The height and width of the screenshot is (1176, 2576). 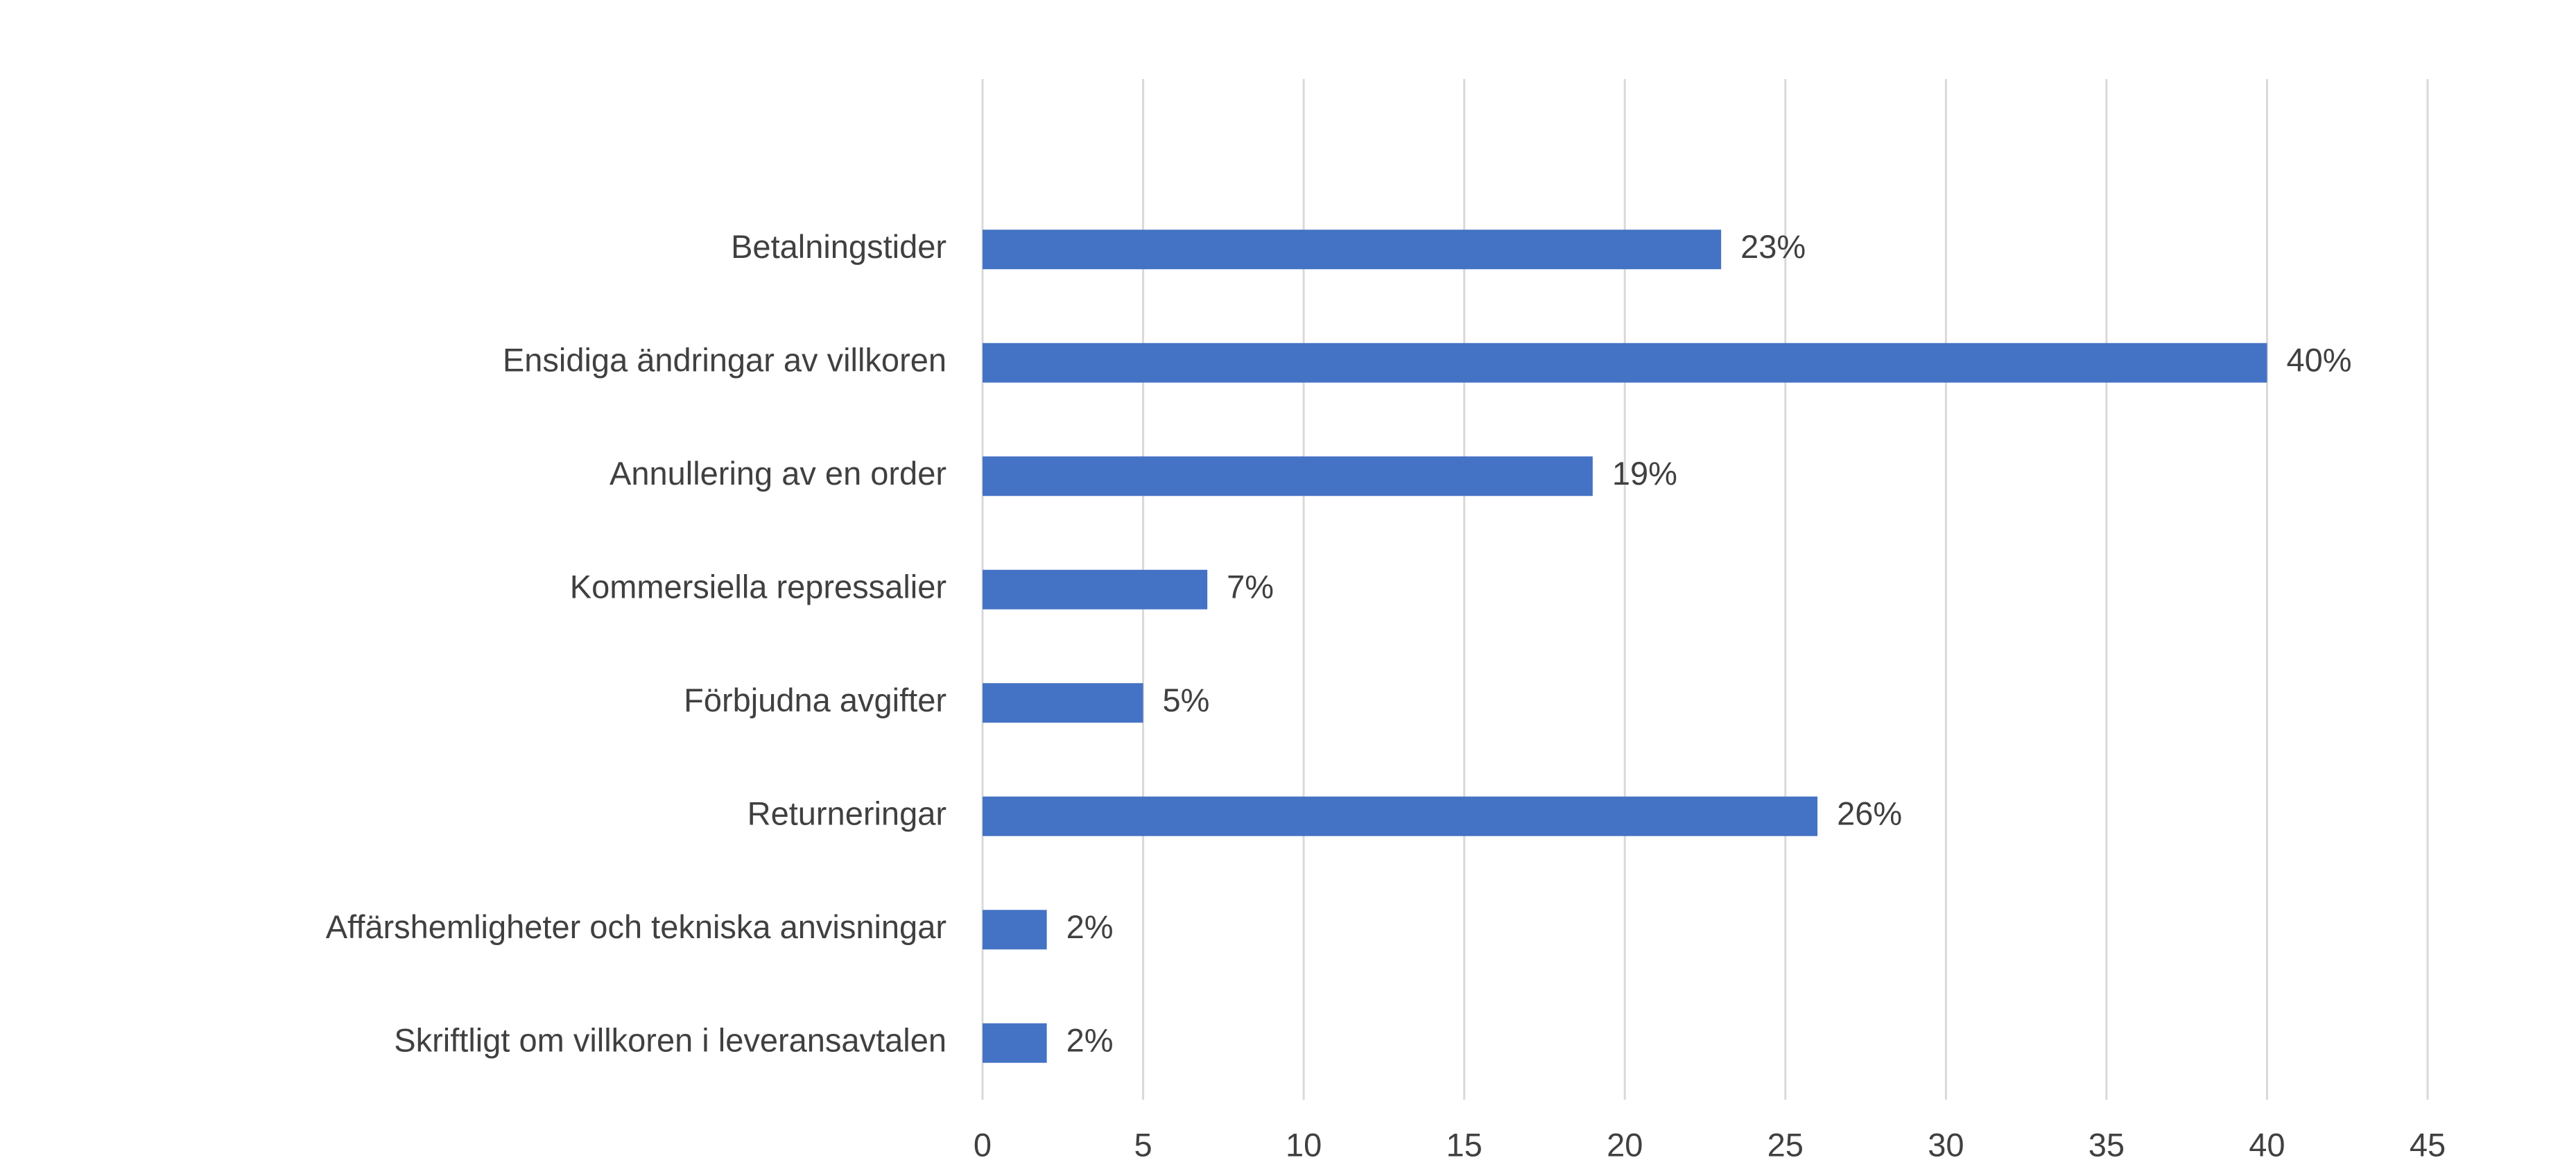 What do you see at coordinates (1785, 1144) in the screenshot?
I see `x-tick-label: 25` at bounding box center [1785, 1144].